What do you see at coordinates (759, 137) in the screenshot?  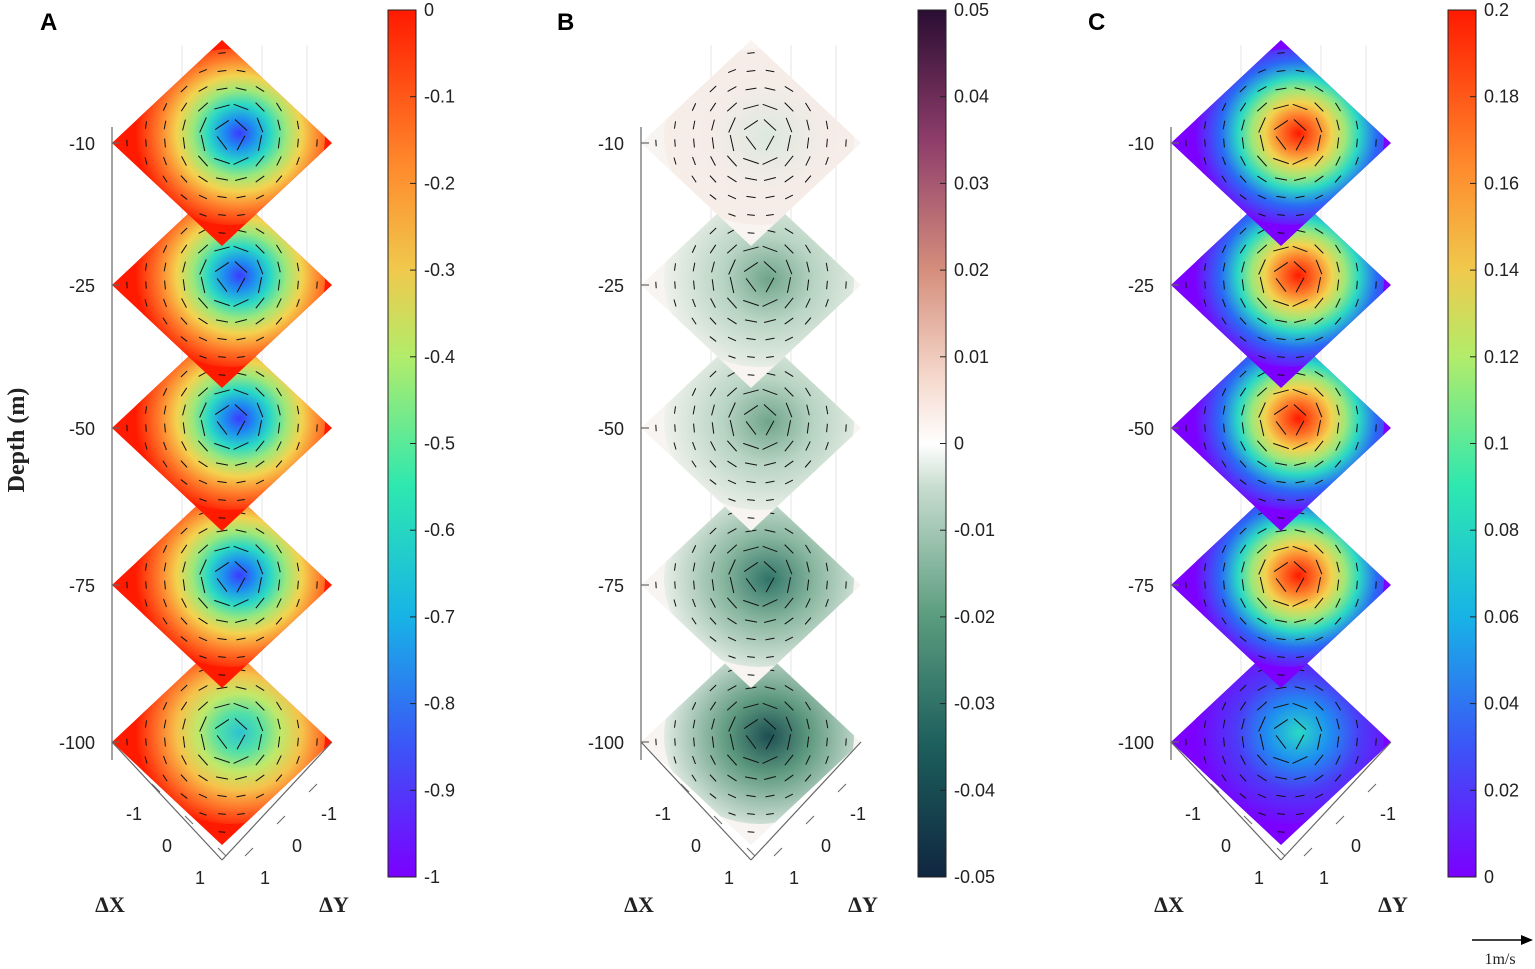 I see `eddy-field` at bounding box center [759, 137].